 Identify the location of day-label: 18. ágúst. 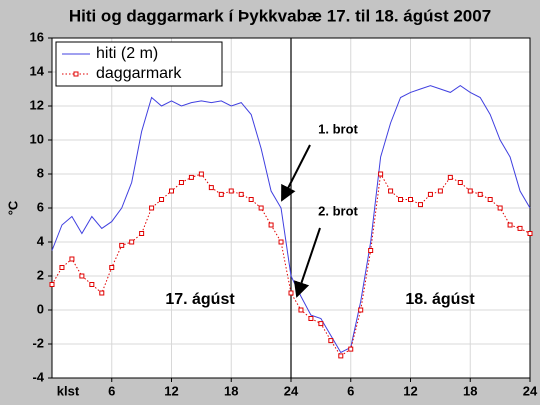
(440, 299).